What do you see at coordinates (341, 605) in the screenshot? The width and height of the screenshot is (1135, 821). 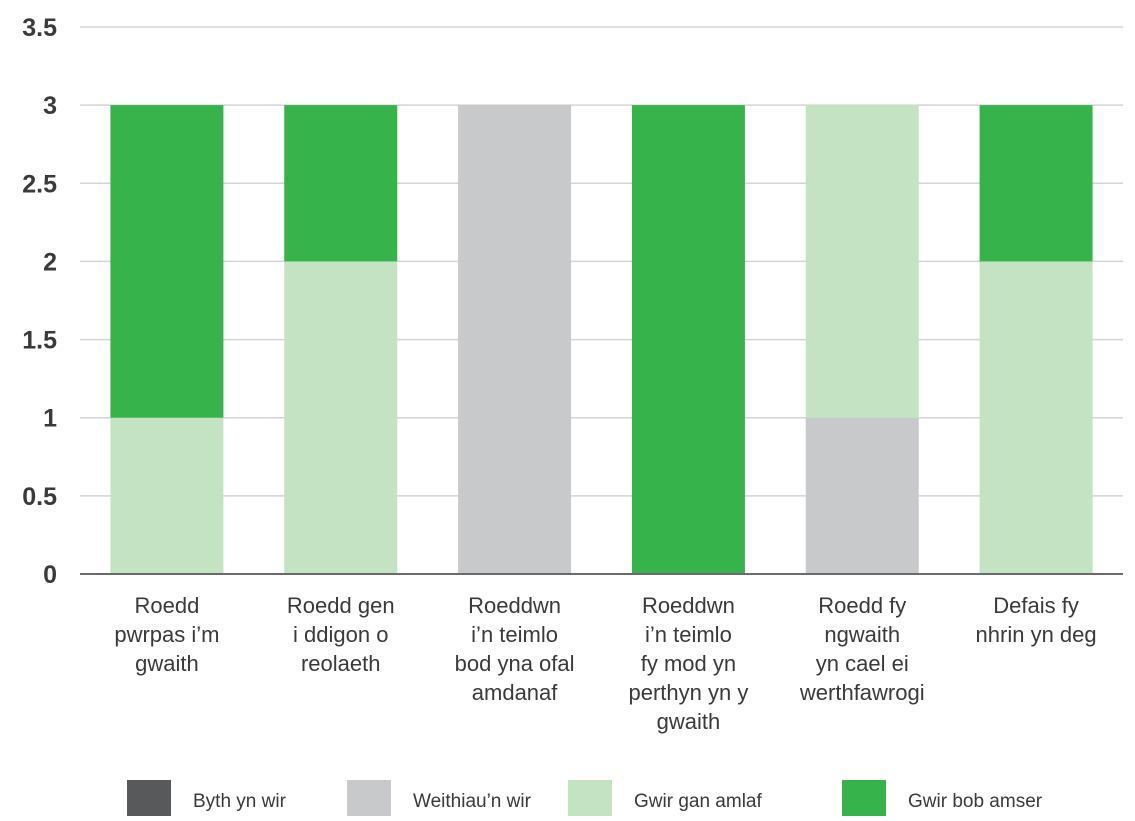 I see `x-tick-label-line: Roedd gen` at bounding box center [341, 605].